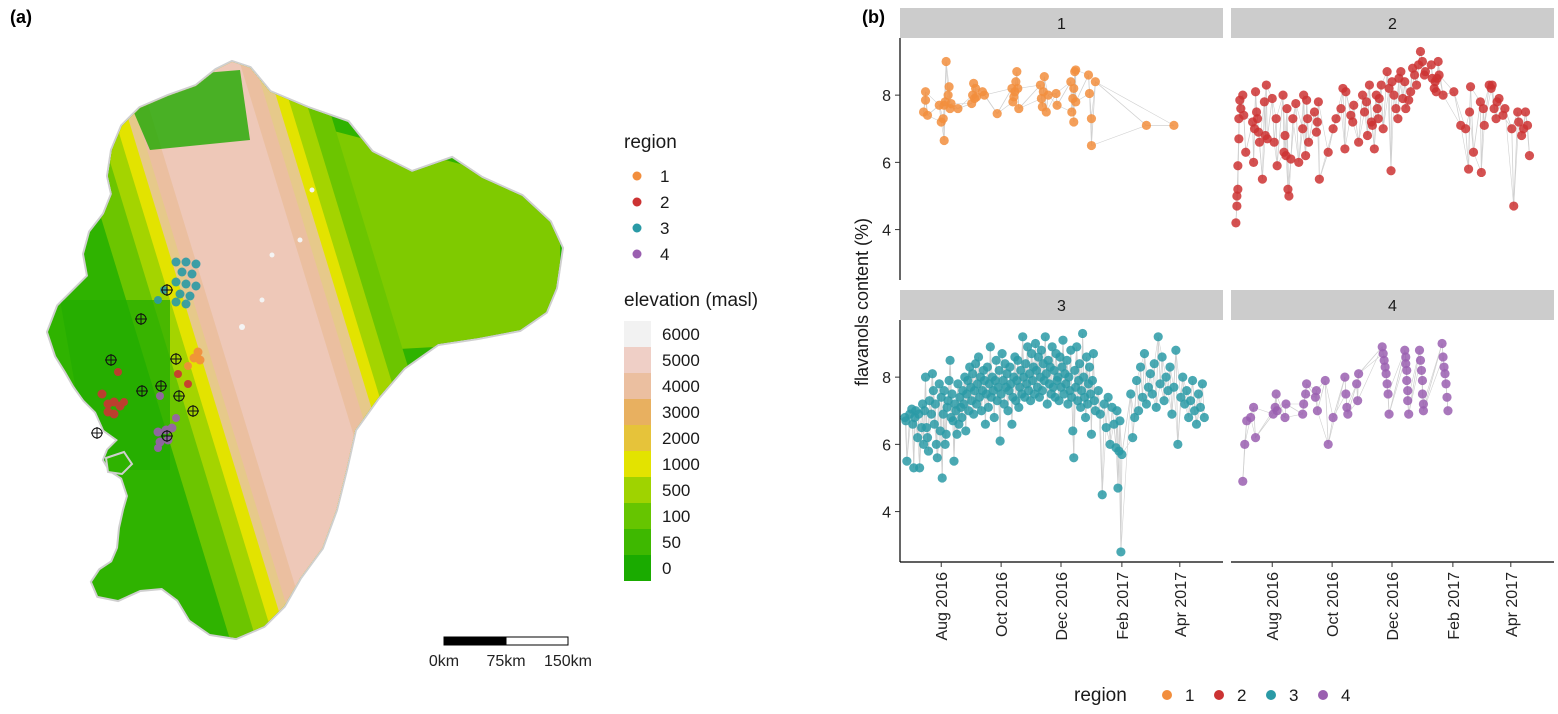  What do you see at coordinates (862, 302) in the screenshot?
I see `y-axis-title: flavanols content (%)` at bounding box center [862, 302].